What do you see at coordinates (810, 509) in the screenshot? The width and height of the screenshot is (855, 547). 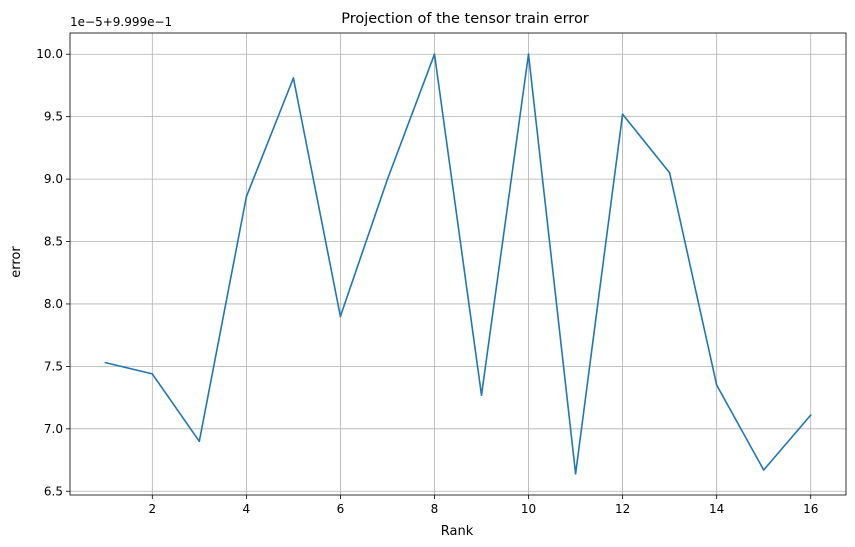 I see `x-tick-label: 16` at bounding box center [810, 509].